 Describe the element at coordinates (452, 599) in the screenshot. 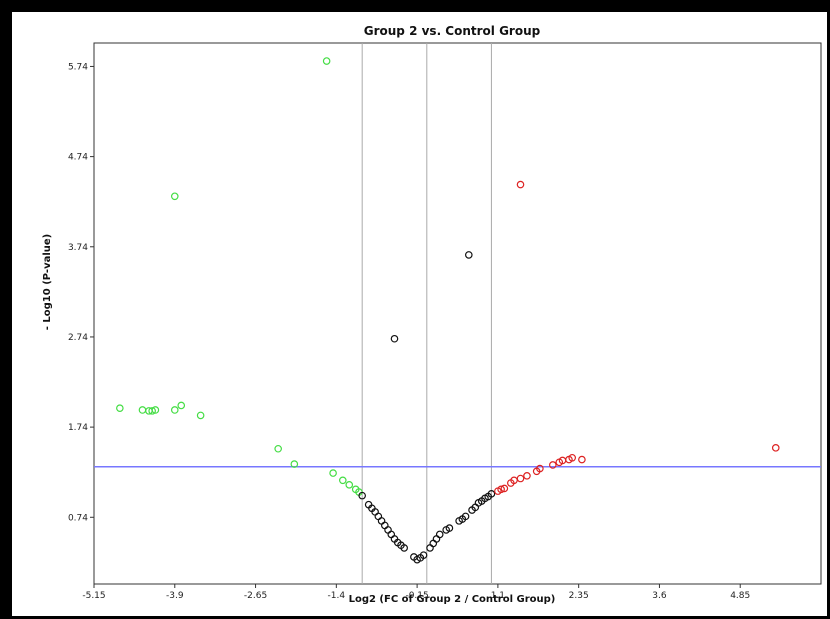

I see `x-axis-label: Log2 (FC of Group 2 / Control Group)` at that location.